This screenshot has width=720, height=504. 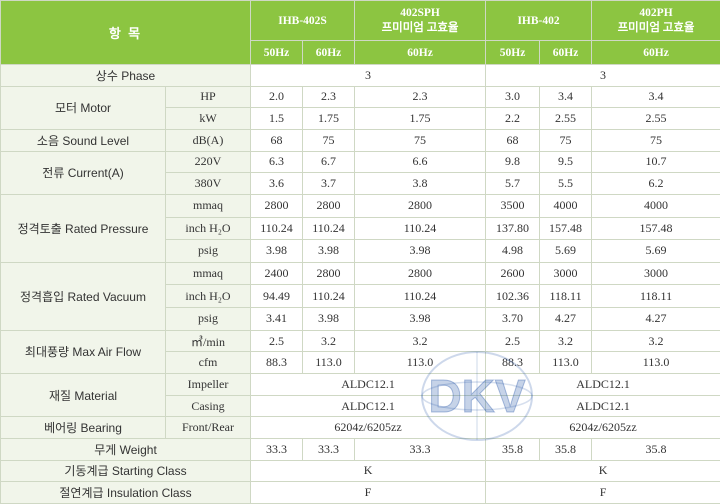 I want to click on row-label: 정격흡입 Rated Vacuum, so click(x=83, y=296).